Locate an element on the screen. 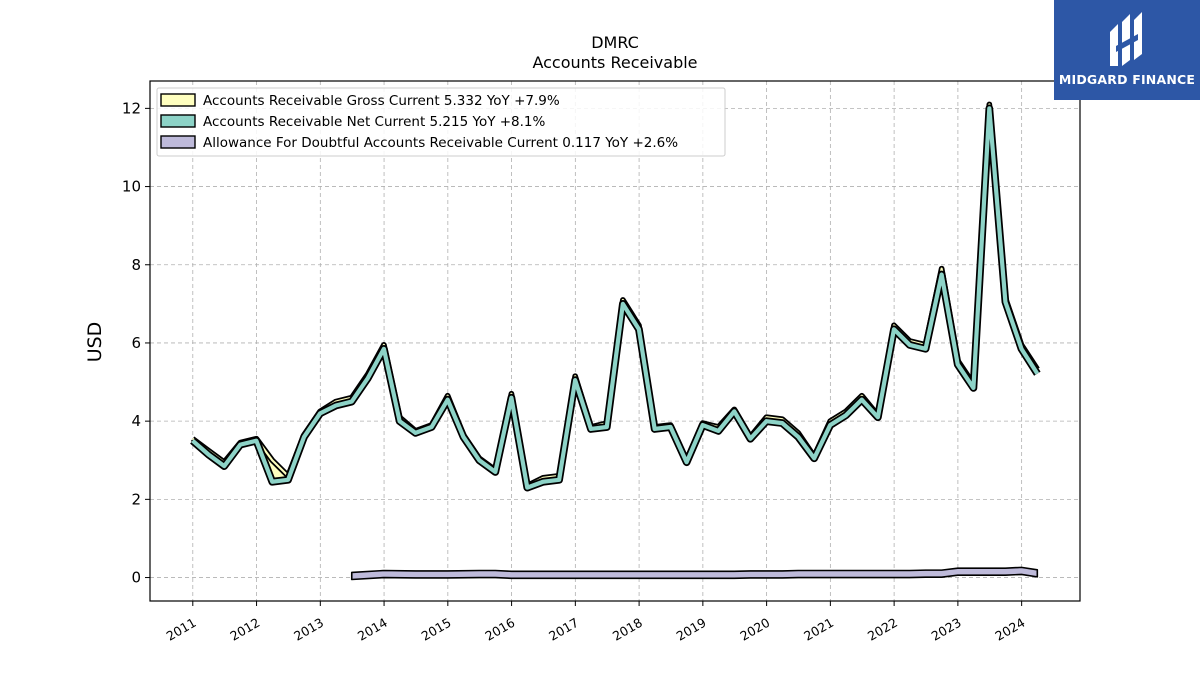 The image size is (1200, 675). x-tick-label: 2020 is located at coordinates (754, 629).